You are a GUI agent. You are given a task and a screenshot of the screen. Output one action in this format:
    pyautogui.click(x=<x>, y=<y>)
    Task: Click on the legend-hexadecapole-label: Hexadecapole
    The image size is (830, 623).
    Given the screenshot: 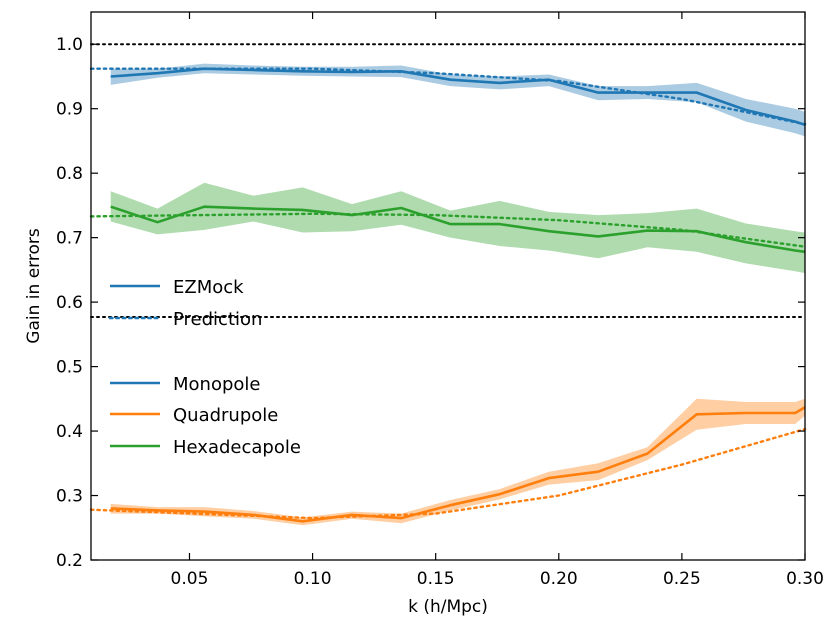 What is the action you would take?
    pyautogui.click(x=237, y=447)
    